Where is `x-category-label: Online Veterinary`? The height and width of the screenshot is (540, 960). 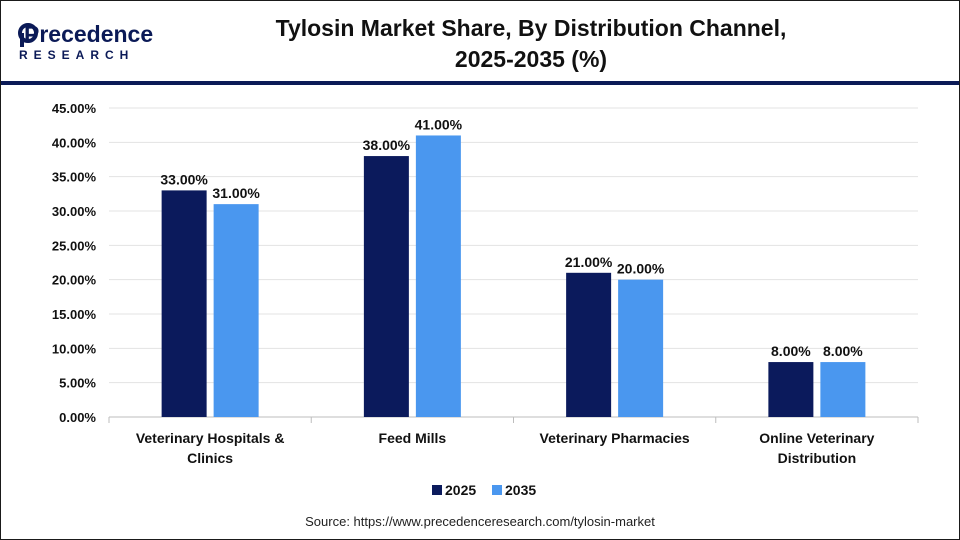 x-category-label: Online Veterinary is located at coordinates (816, 438).